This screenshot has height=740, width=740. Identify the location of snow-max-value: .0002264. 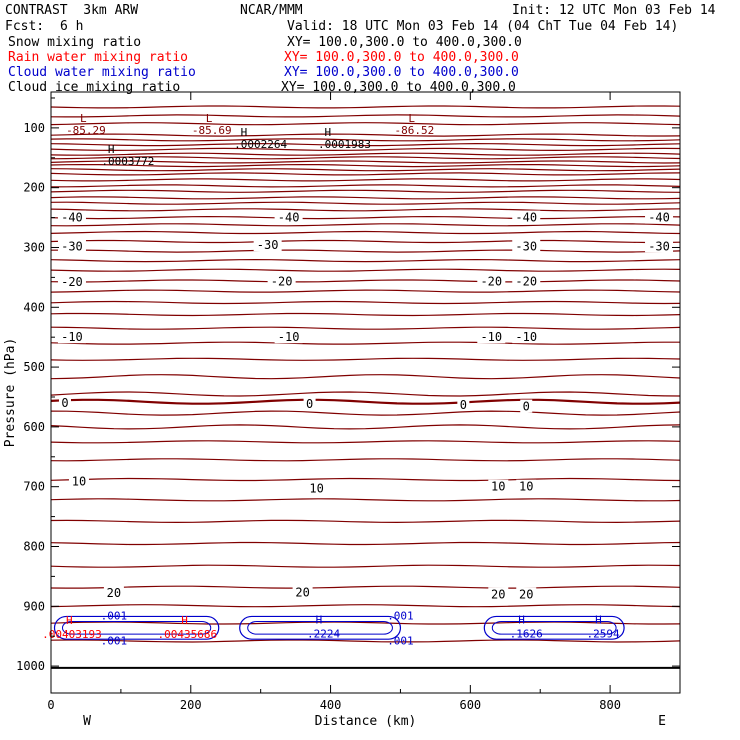
(260, 144).